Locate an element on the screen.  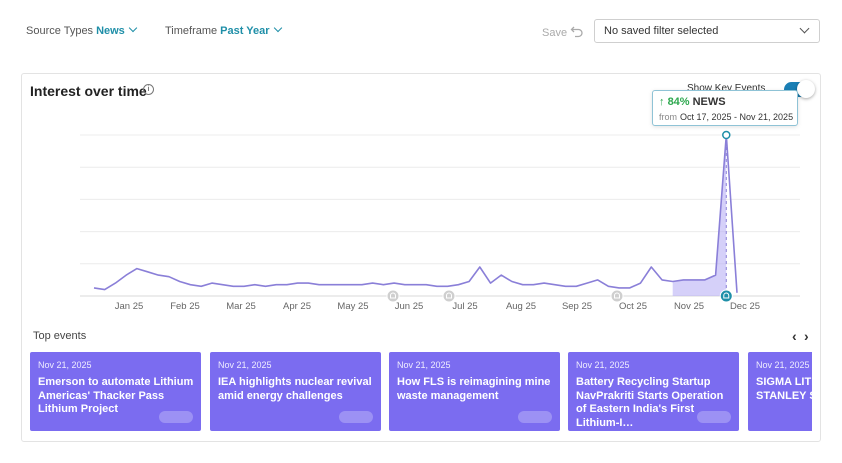
x-axis-tick-label: Apr 25 is located at coordinates (297, 306).